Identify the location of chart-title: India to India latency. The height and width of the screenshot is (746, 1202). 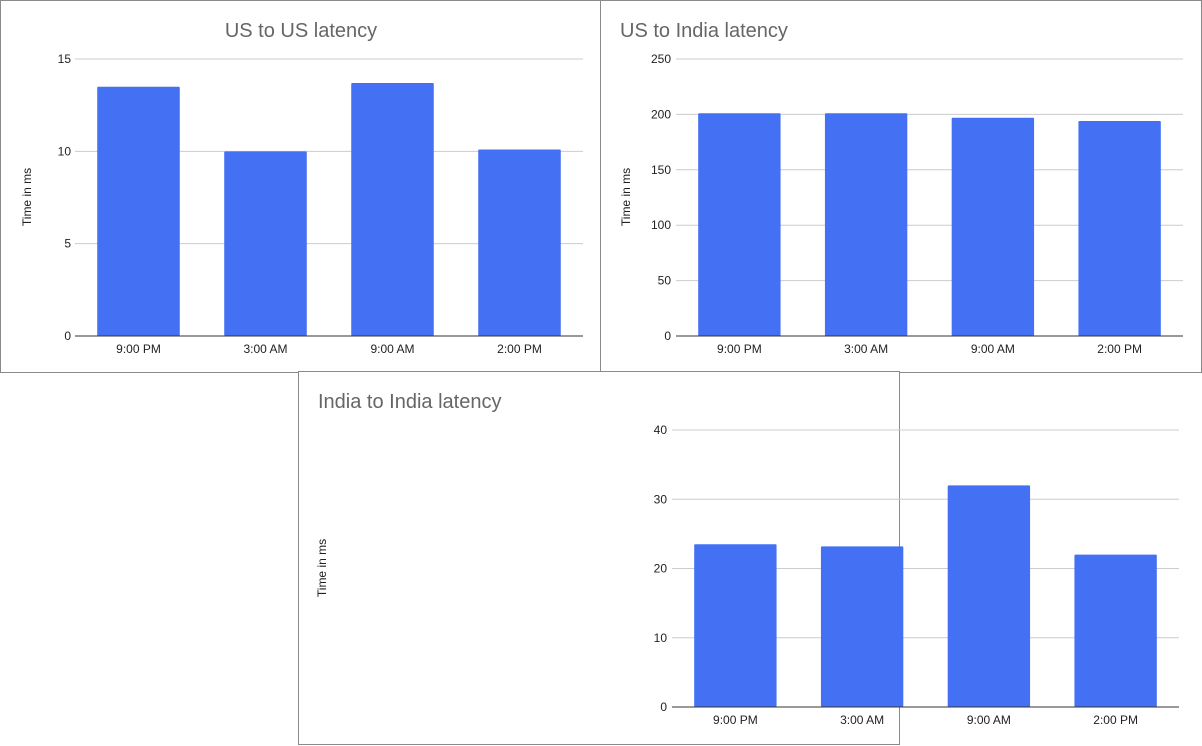
(409, 402).